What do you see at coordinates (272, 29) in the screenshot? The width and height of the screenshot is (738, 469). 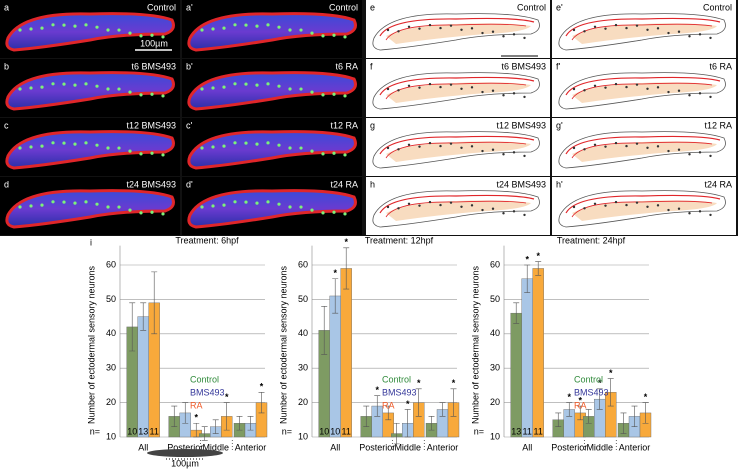 I see `image-panel: a' Control` at bounding box center [272, 29].